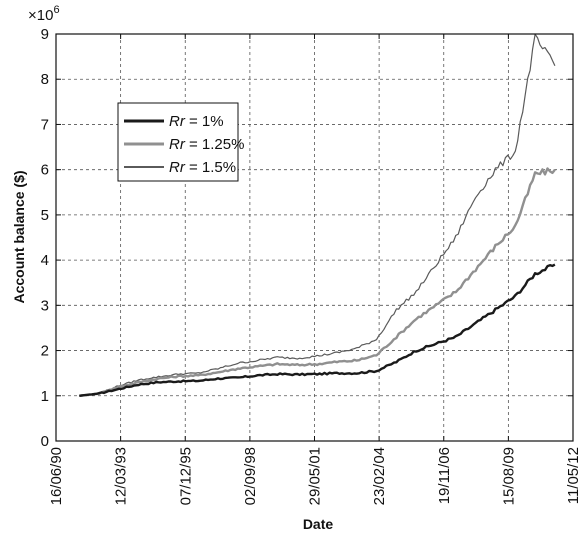 The height and width of the screenshot is (538, 578). Describe the element at coordinates (206, 144) in the screenshot. I see `legend-label-2: Rr = 1.25%` at that location.